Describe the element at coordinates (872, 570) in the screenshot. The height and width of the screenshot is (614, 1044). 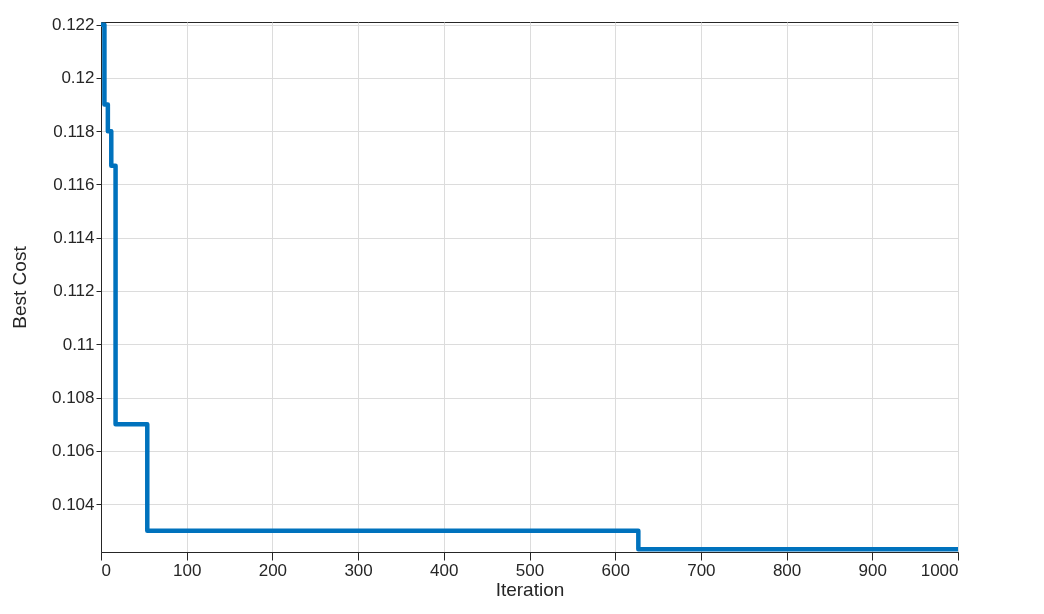
I see `x-tick-label: 900` at that location.